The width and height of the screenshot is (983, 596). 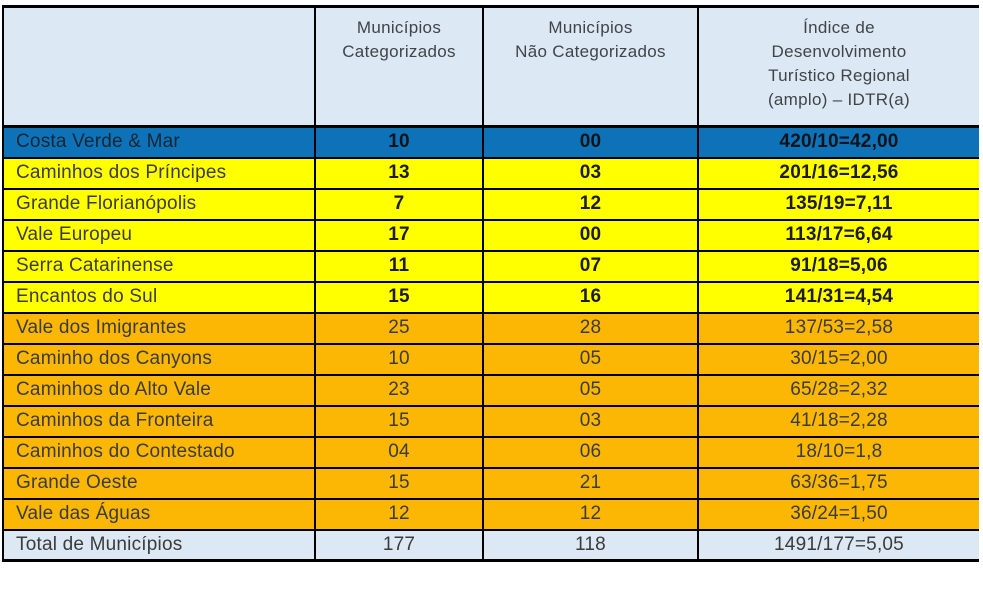 I want to click on uncategorized-cell: 118, so click(x=590, y=544).